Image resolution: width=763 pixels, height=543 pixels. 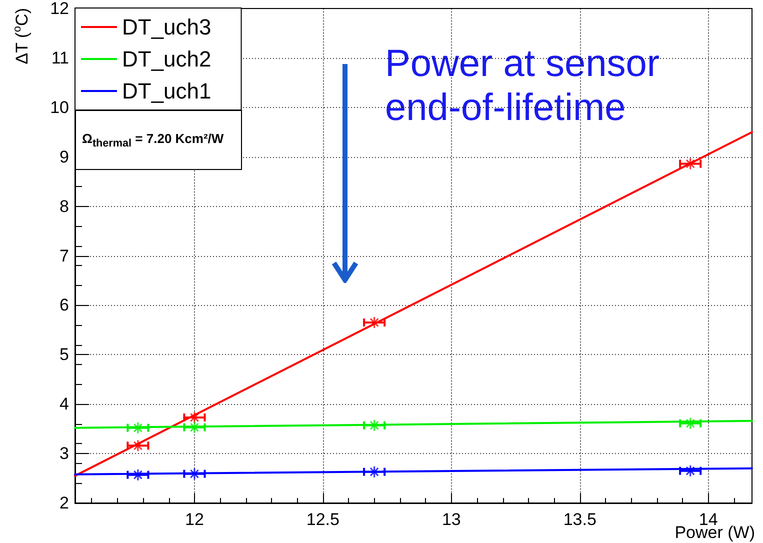 I want to click on legend-label: DT_uch2, so click(x=167, y=59).